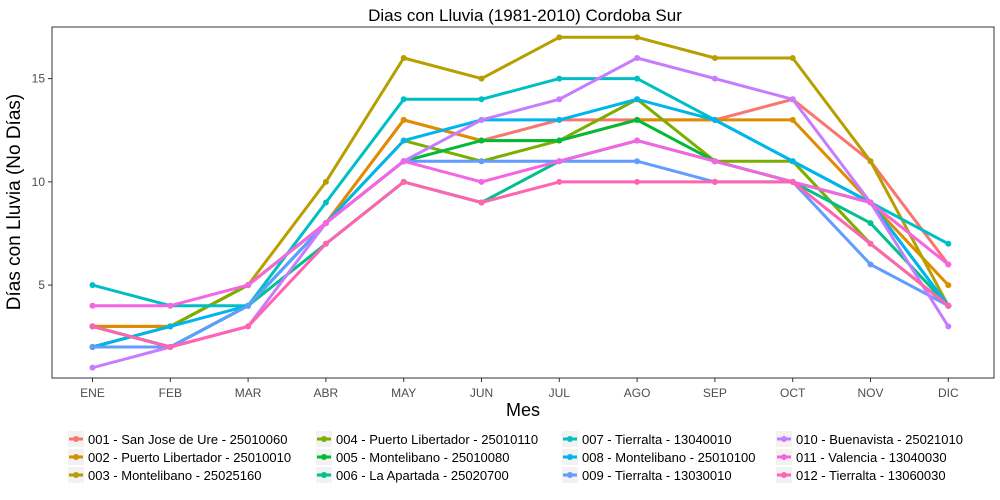  I want to click on x-tick-label: JUN, so click(481, 393).